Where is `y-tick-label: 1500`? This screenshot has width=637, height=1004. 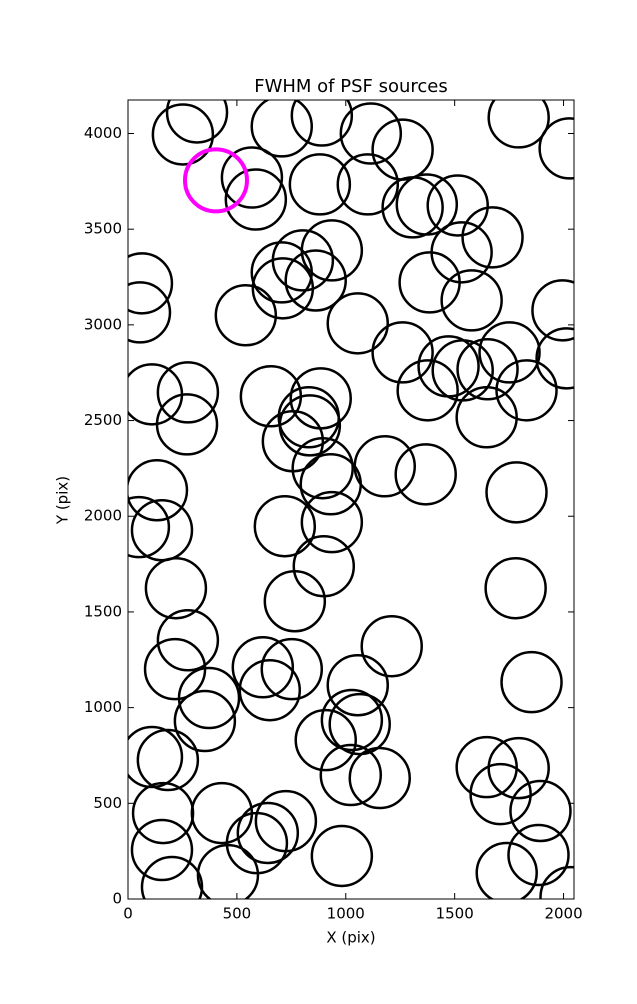
y-tick-label: 1500 is located at coordinates (103, 611).